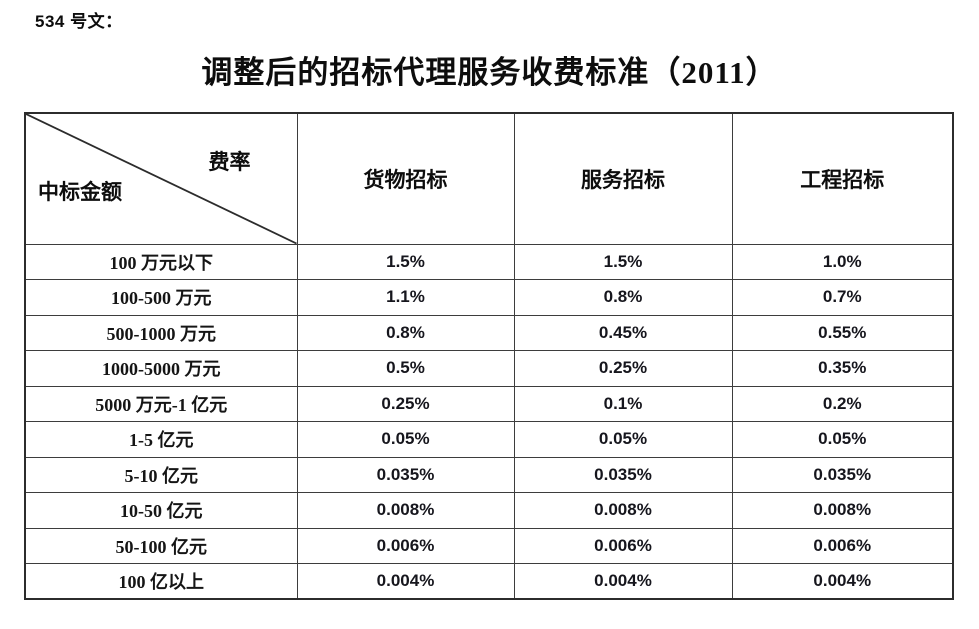  I want to click on table-row: 1-5 亿元 0.05% 0.05% 0.05%, so click(489, 439).